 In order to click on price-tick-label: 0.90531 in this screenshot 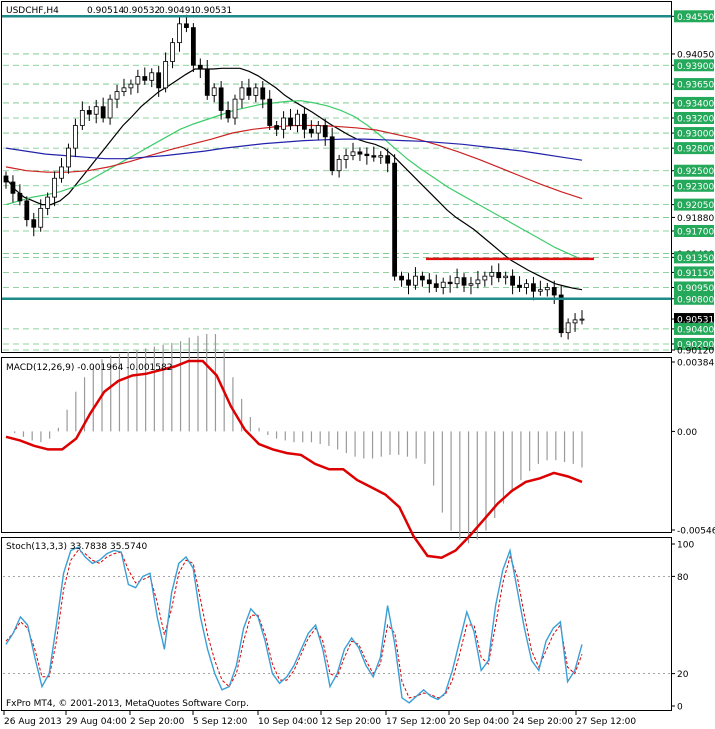, I will do `click(695, 321)`.